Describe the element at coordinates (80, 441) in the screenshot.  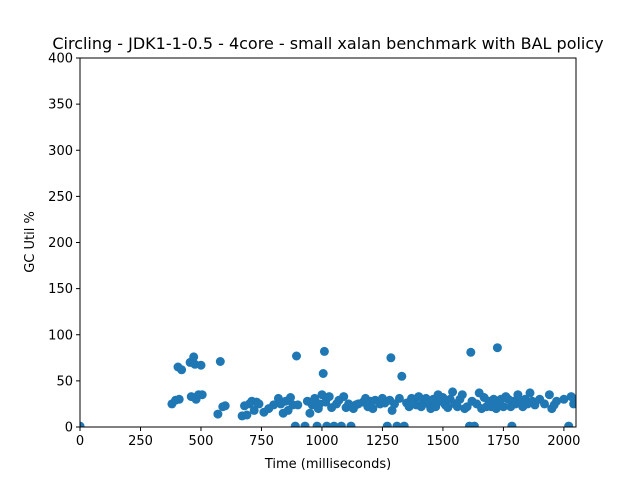
I see `x-tick-label: 0` at that location.